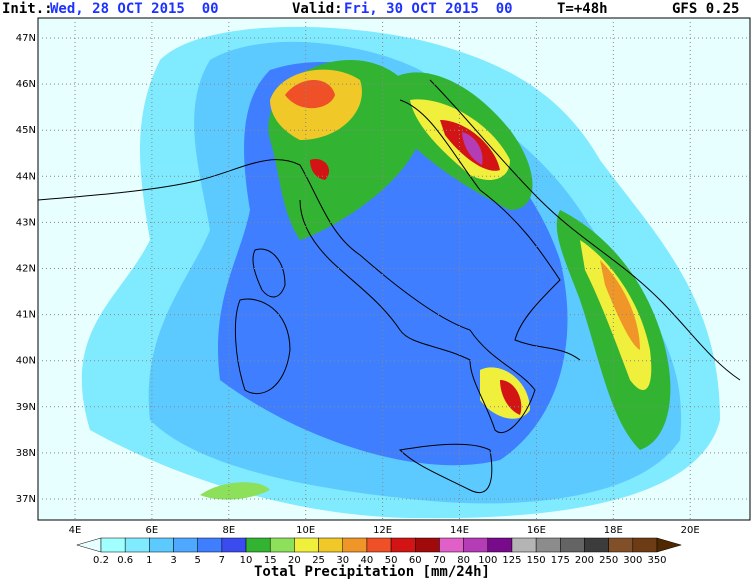  What do you see at coordinates (632, 560) in the screenshot?
I see `colorbar-label: 300` at bounding box center [632, 560].